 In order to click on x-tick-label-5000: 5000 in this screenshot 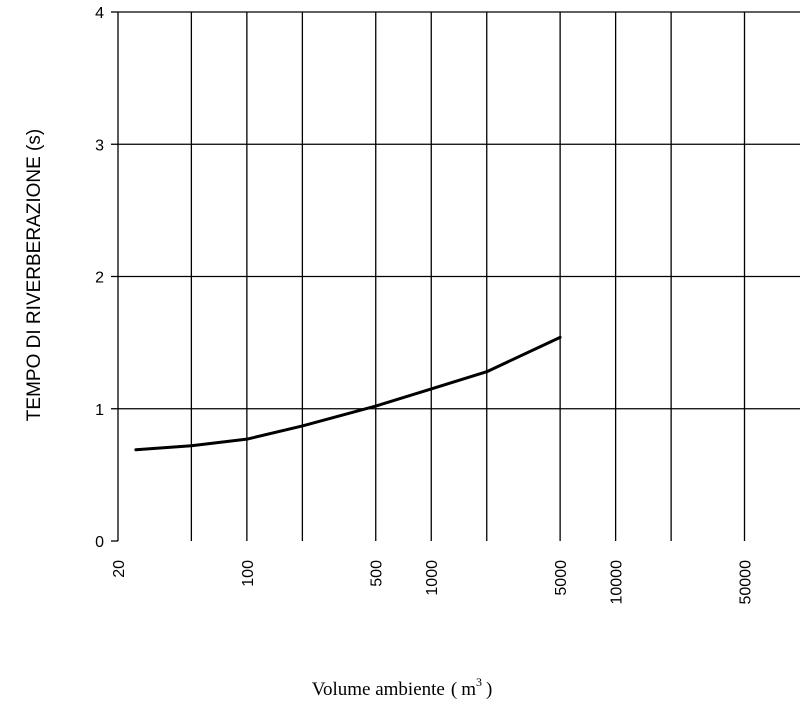, I will do `click(561, 578)`.